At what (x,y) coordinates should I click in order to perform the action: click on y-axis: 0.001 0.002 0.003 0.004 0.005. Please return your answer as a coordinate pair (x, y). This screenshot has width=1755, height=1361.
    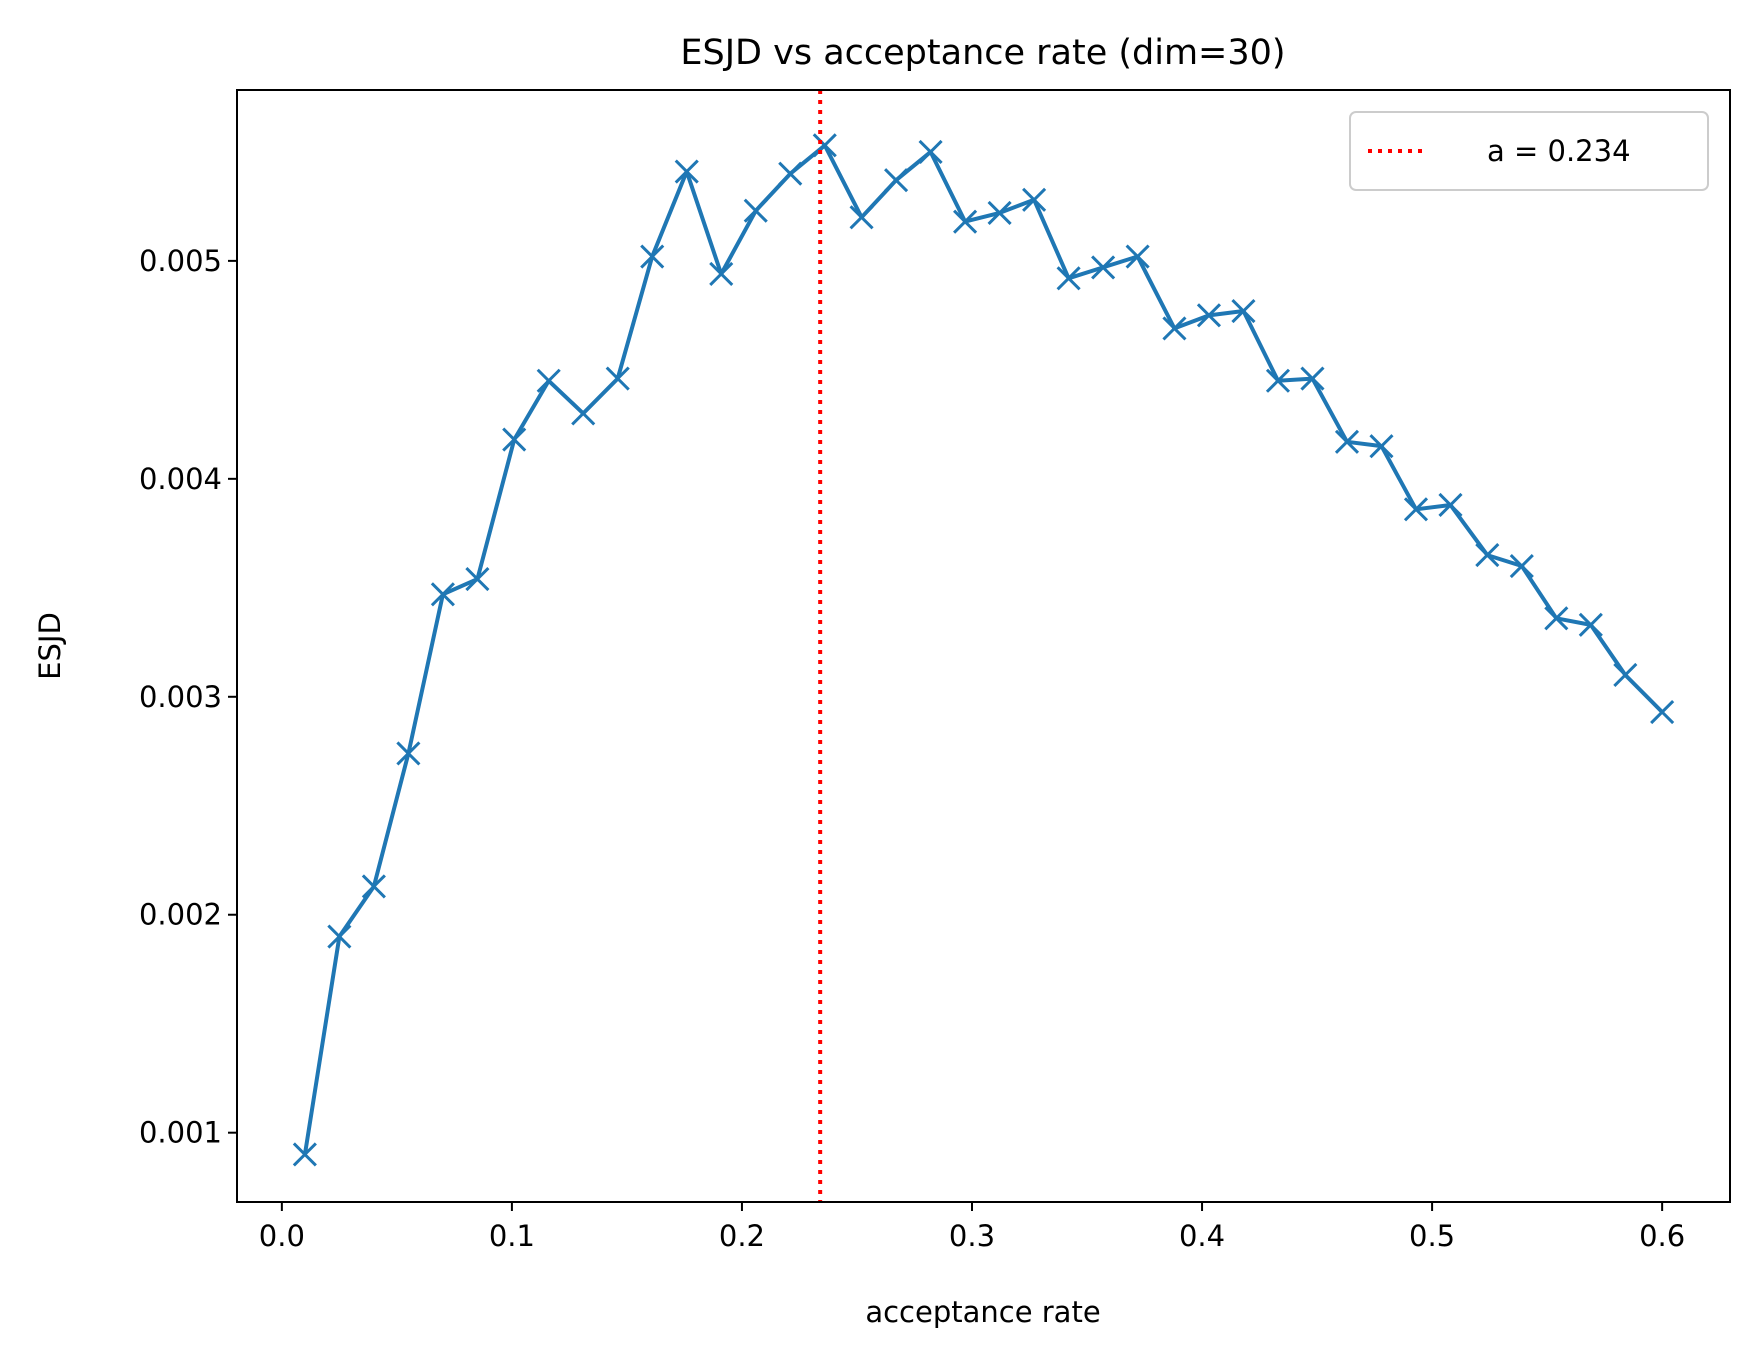
    Looking at the image, I should click on (188, 697).